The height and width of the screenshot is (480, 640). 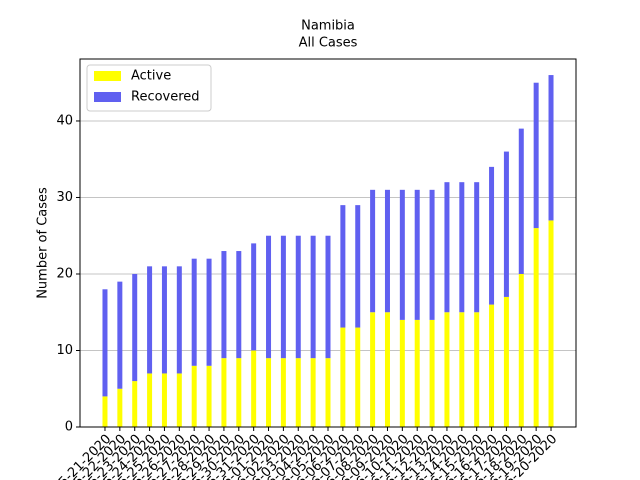 I want to click on y-tick-label: 0, so click(x=69, y=427).